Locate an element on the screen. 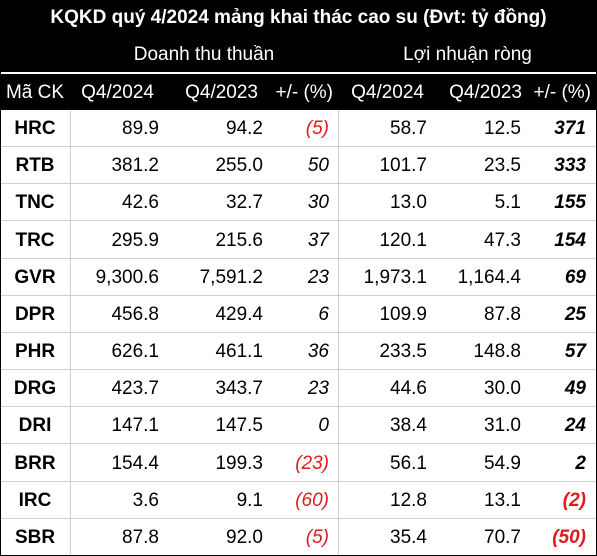  profit-q4-2024-cell: 58.7 is located at coordinates (408, 128).